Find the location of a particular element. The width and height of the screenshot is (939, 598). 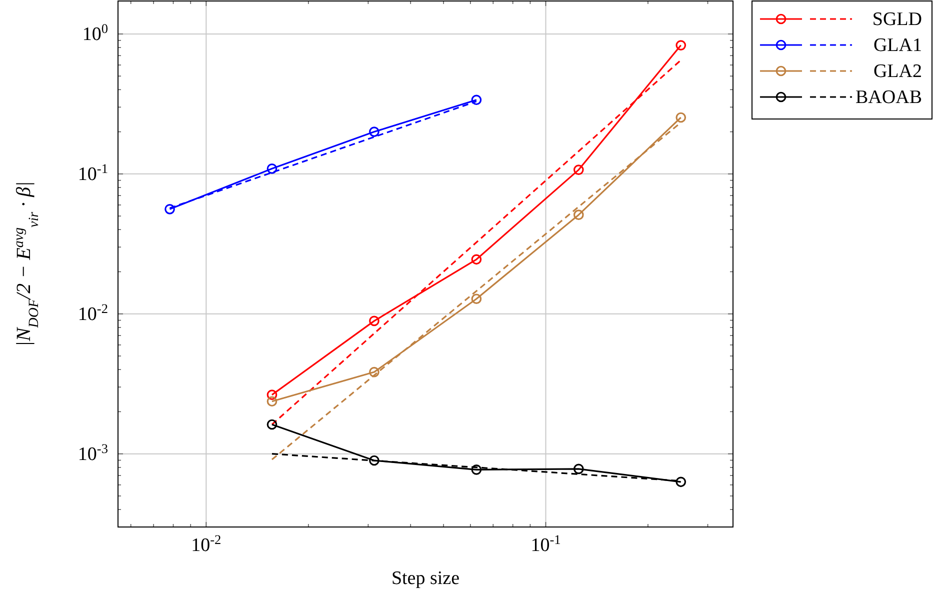

legend-label: BAOAB is located at coordinates (888, 97).